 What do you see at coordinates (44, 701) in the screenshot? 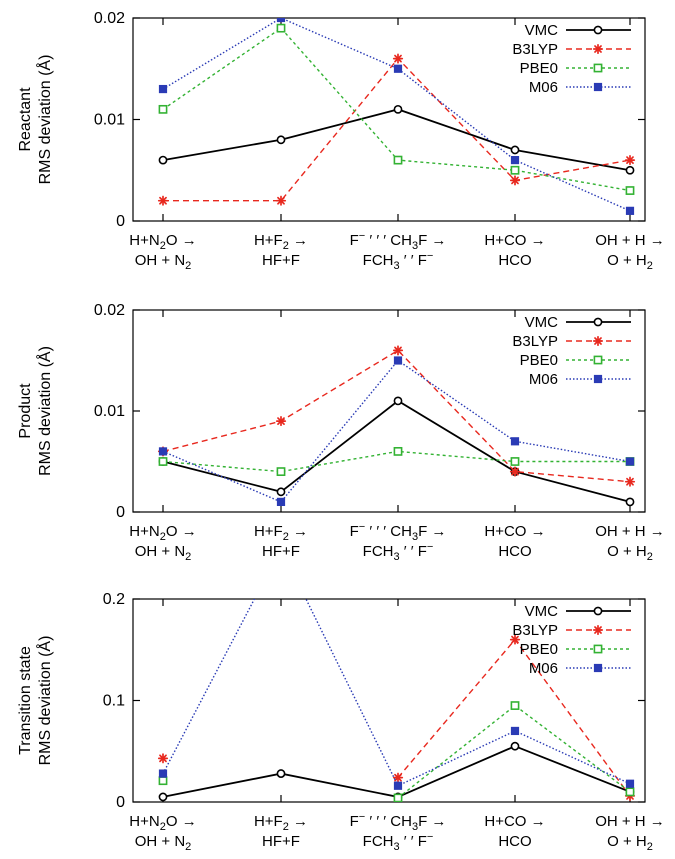
I see `y-axis-title: RMS deviation (Å)` at bounding box center [44, 701].